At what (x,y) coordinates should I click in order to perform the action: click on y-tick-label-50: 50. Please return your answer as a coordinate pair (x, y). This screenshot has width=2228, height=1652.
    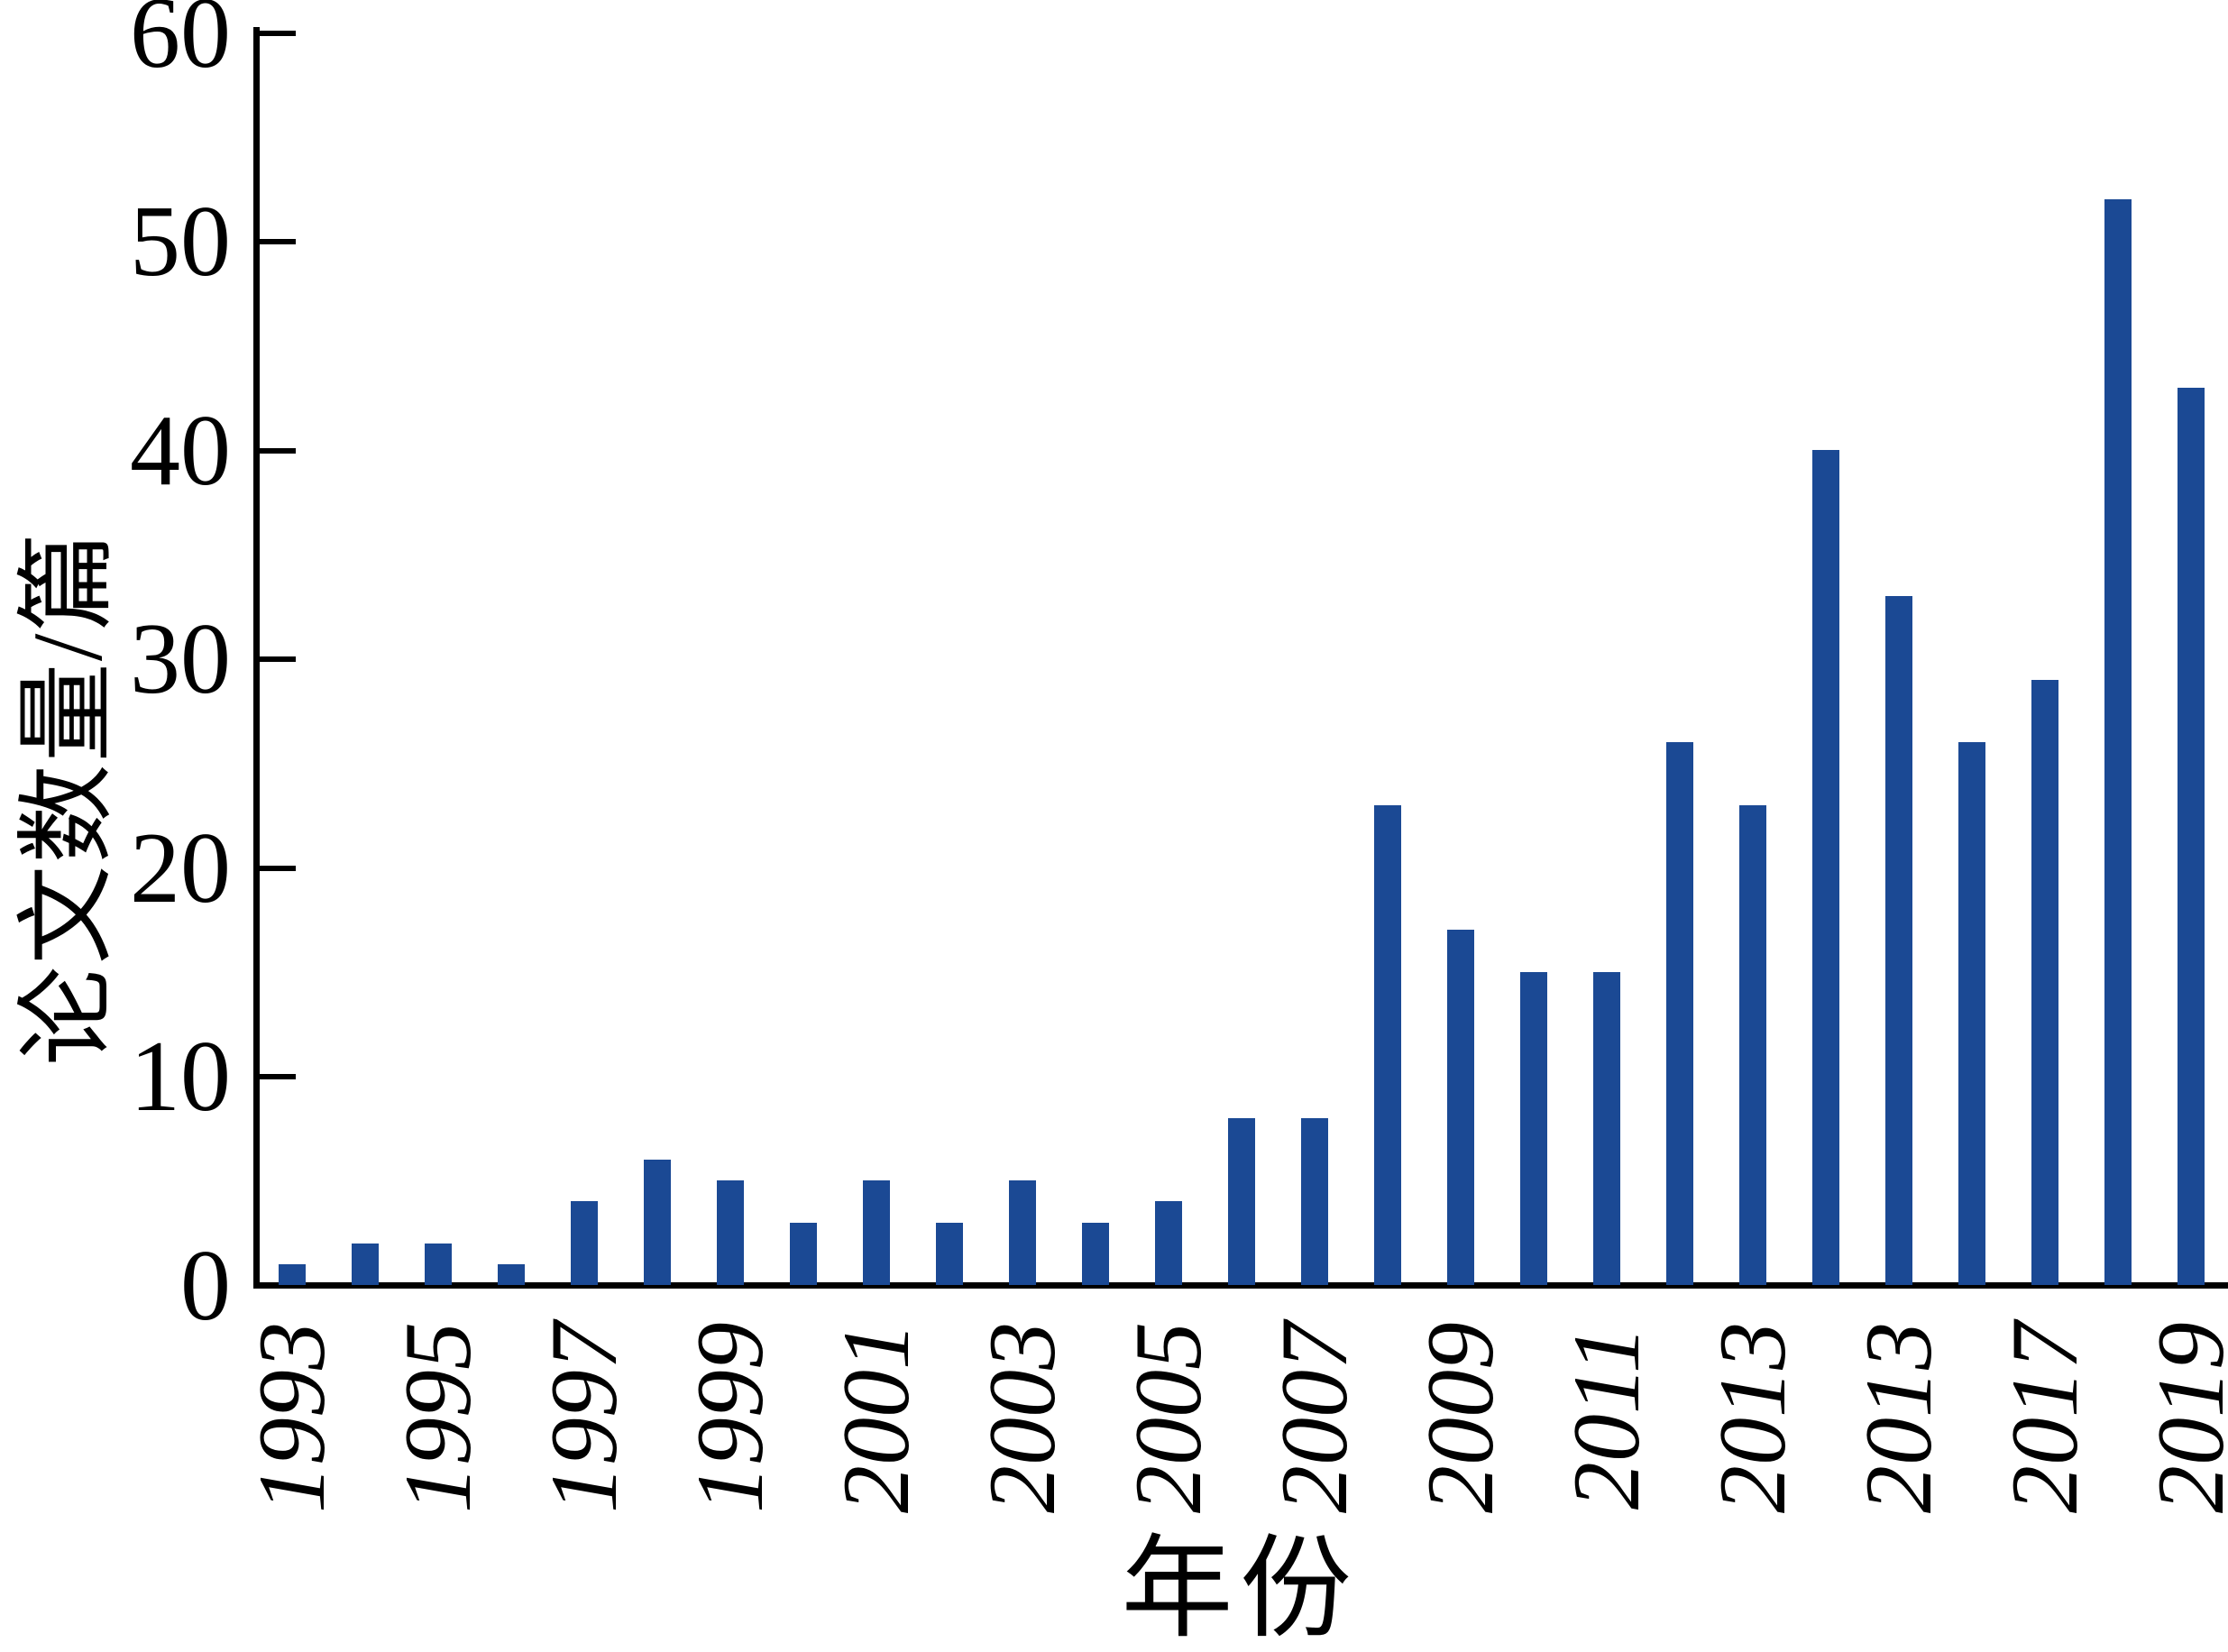
    Looking at the image, I should click on (180, 242).